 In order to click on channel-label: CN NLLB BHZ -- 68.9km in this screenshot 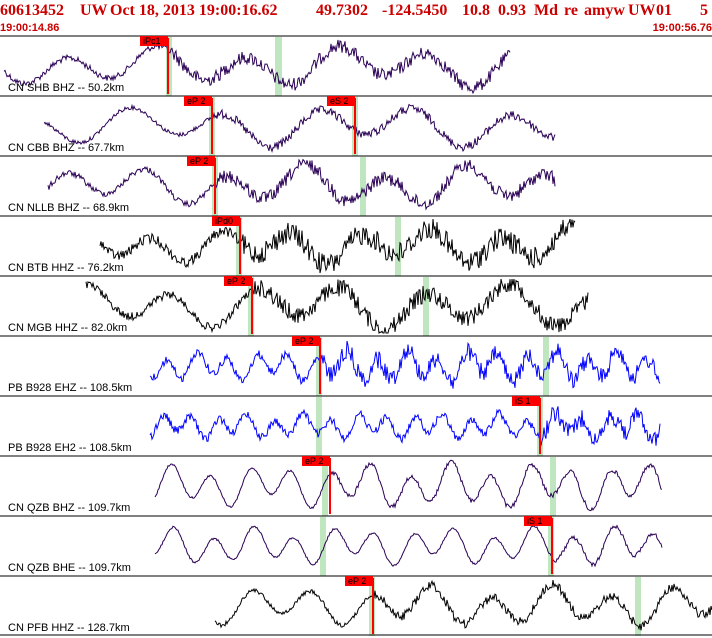, I will do `click(69, 208)`.